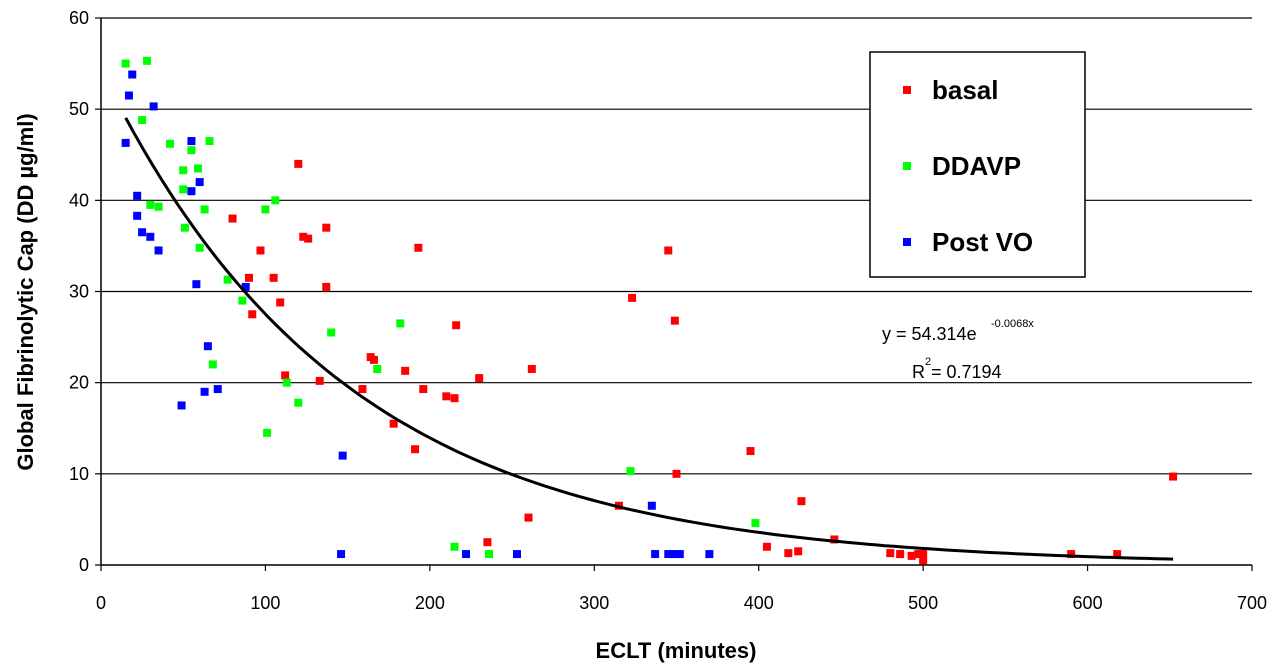  What do you see at coordinates (79, 18) in the screenshot?
I see `y-tick-label-60: 60` at bounding box center [79, 18].